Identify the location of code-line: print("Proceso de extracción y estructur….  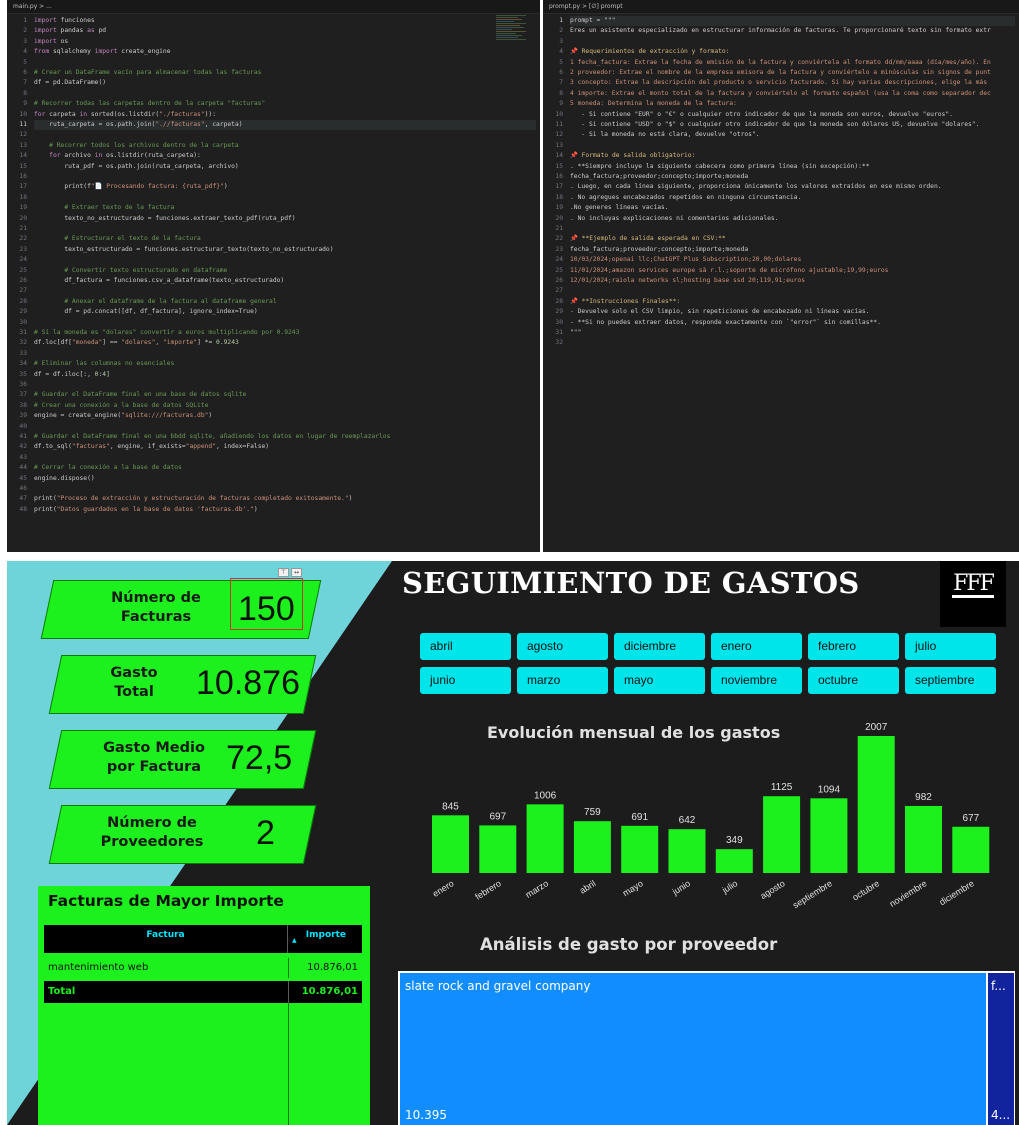
(193, 499).